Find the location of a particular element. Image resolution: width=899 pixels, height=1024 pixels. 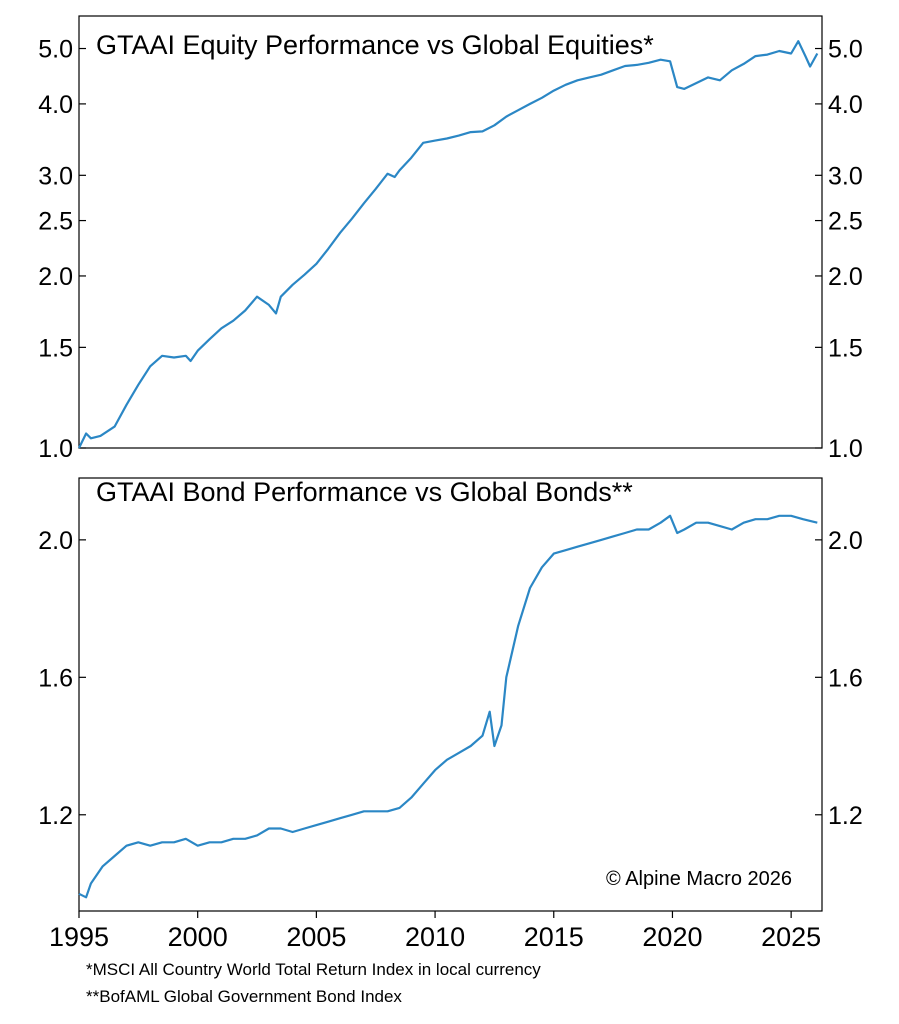

equity-ytick-label-left: 1.5 is located at coordinates (55, 348).